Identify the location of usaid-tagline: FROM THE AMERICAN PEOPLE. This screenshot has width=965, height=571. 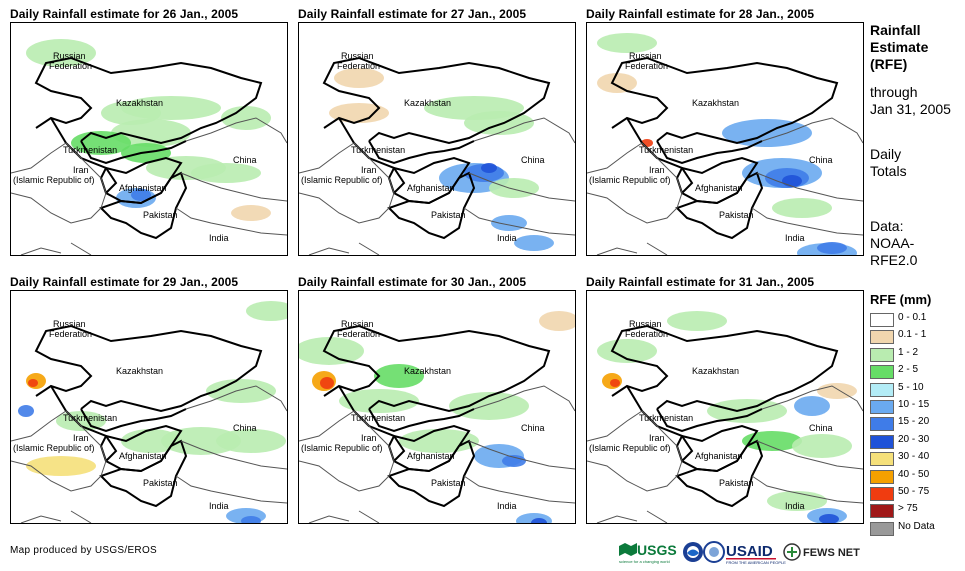
(756, 562).